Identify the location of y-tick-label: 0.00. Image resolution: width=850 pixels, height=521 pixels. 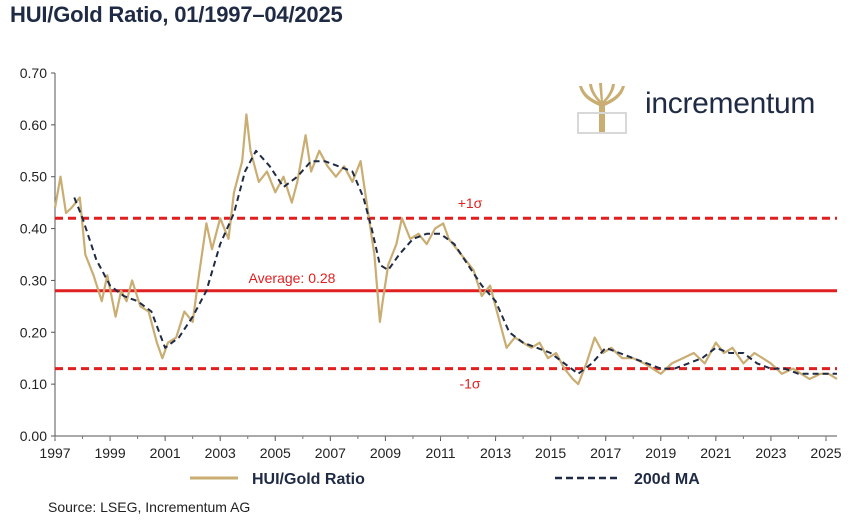
(33, 436).